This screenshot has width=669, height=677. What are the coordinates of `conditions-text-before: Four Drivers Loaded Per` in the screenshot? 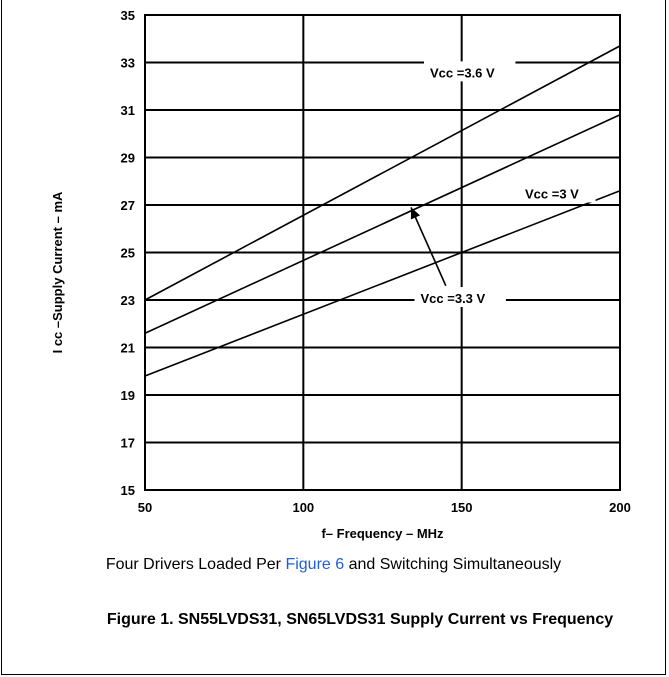 It's located at (195, 564).